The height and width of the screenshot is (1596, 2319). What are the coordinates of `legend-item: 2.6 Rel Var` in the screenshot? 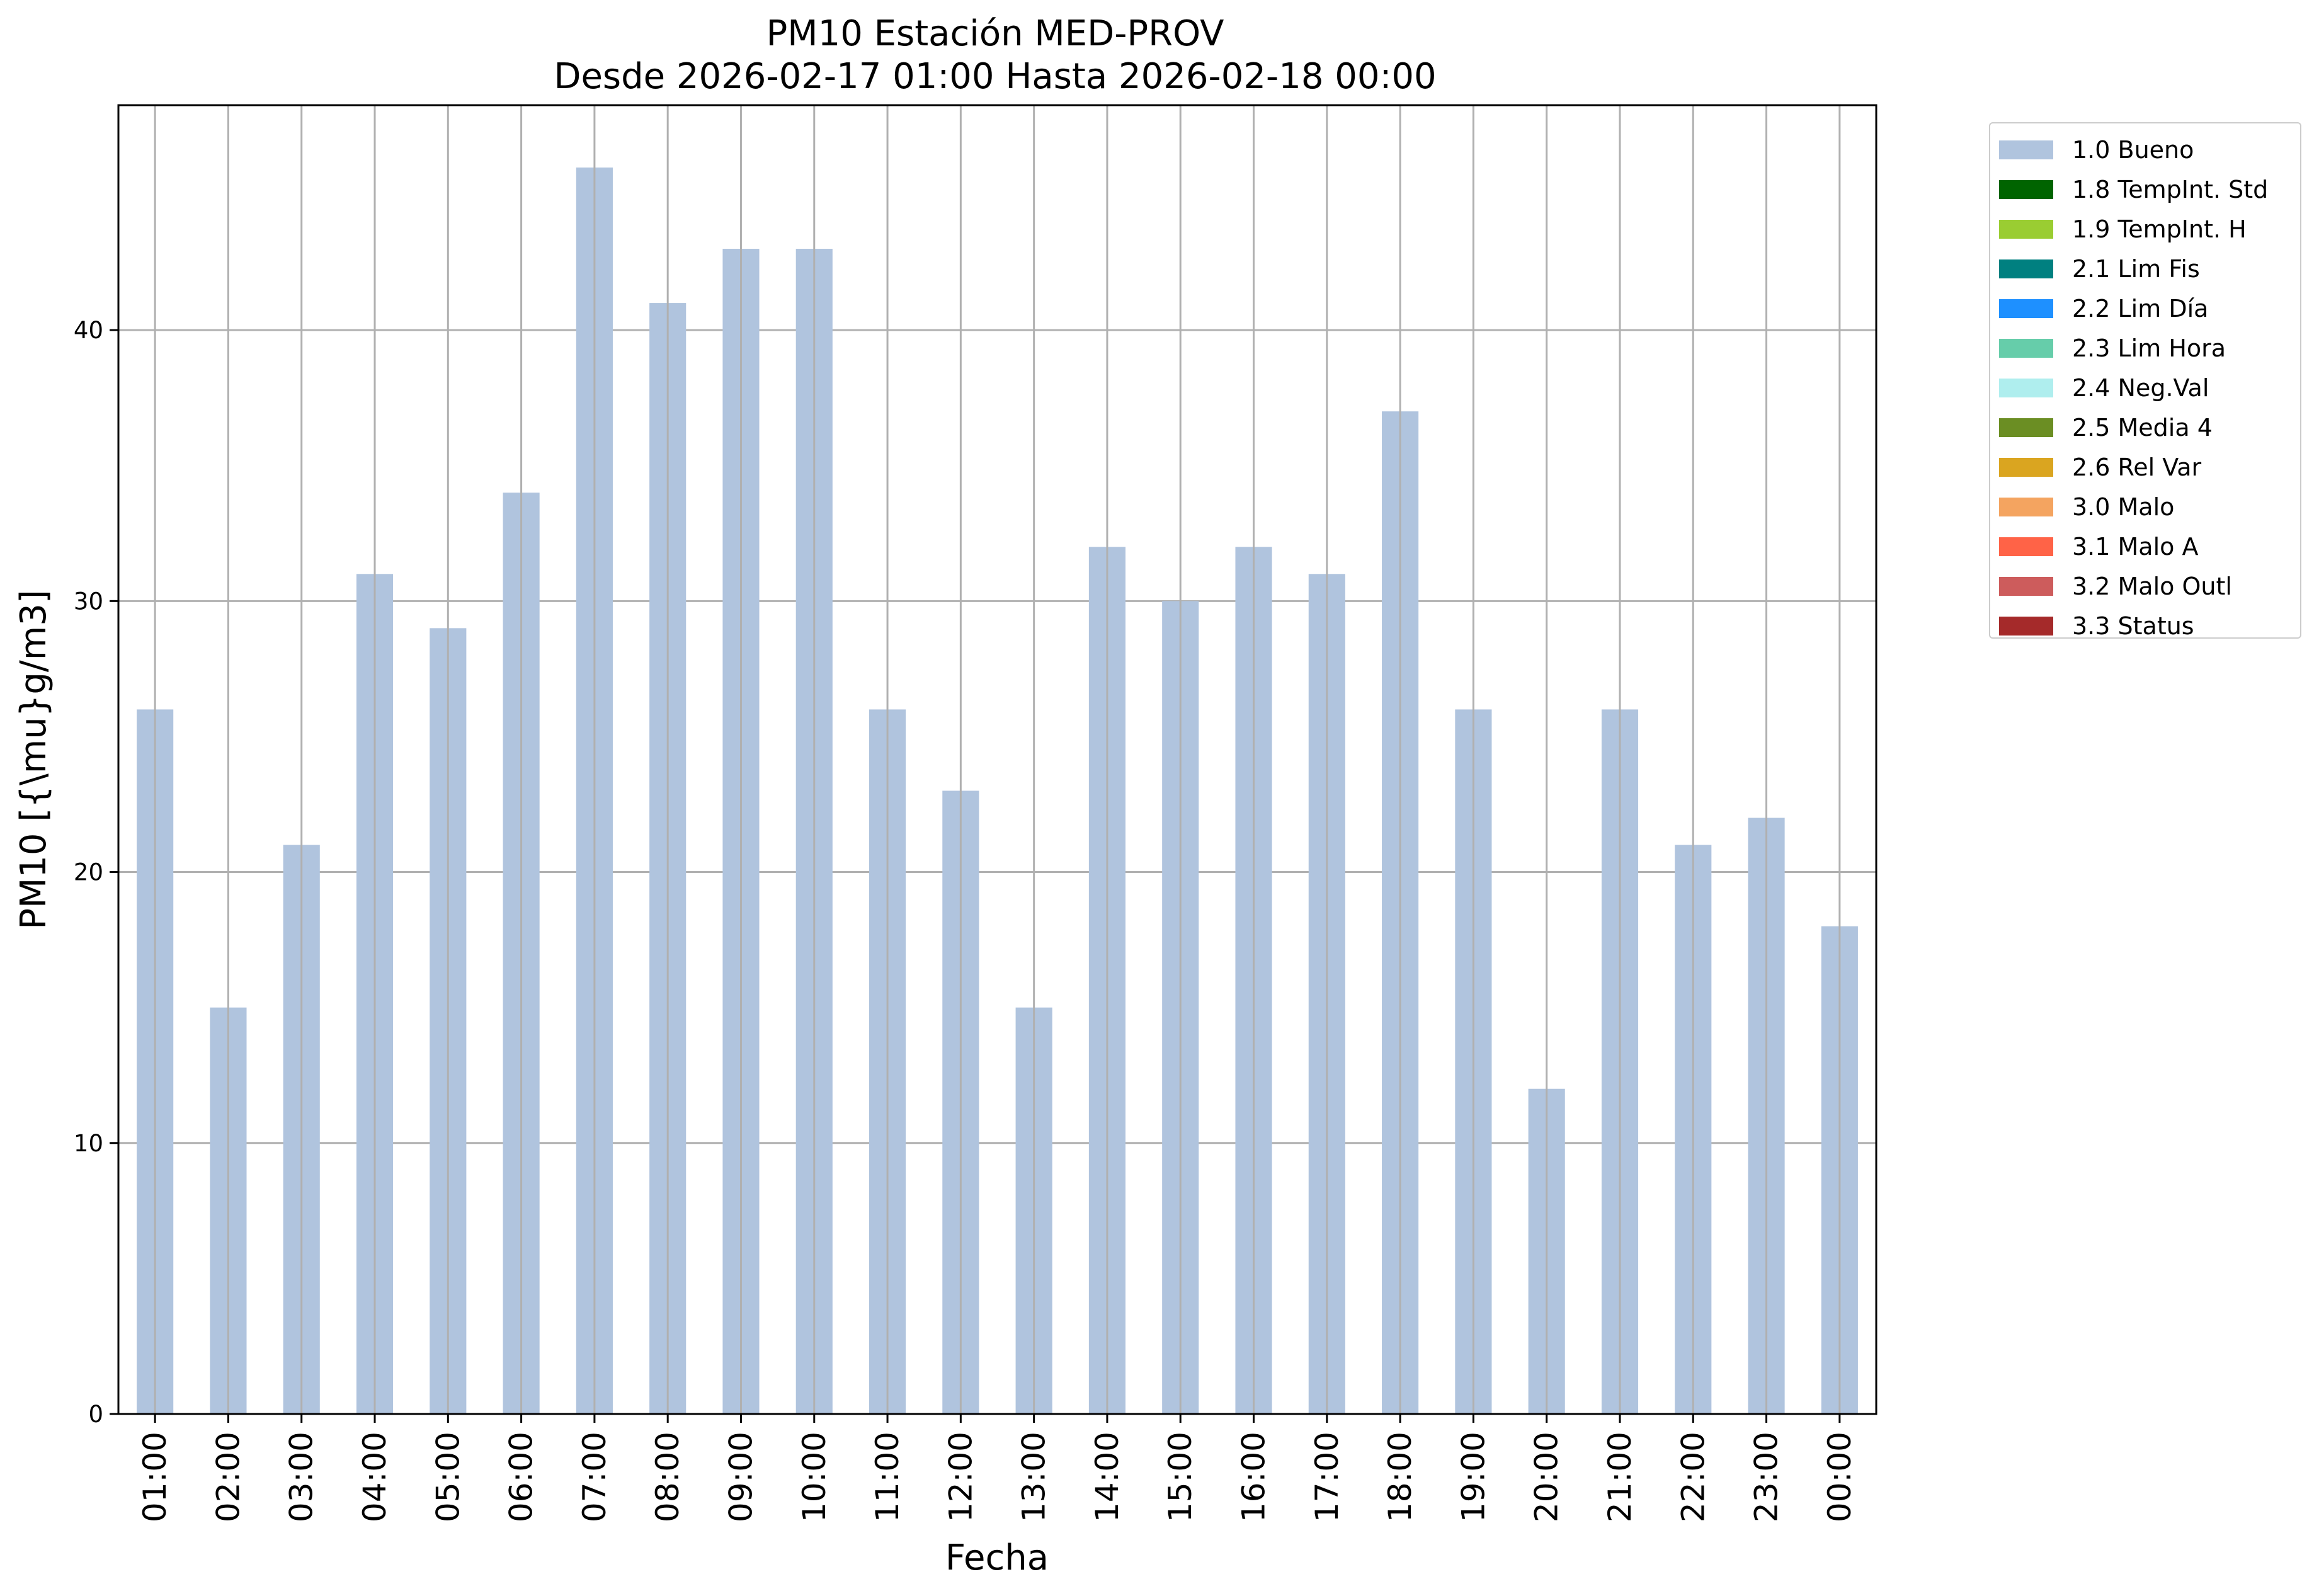 It's located at (2100, 467).